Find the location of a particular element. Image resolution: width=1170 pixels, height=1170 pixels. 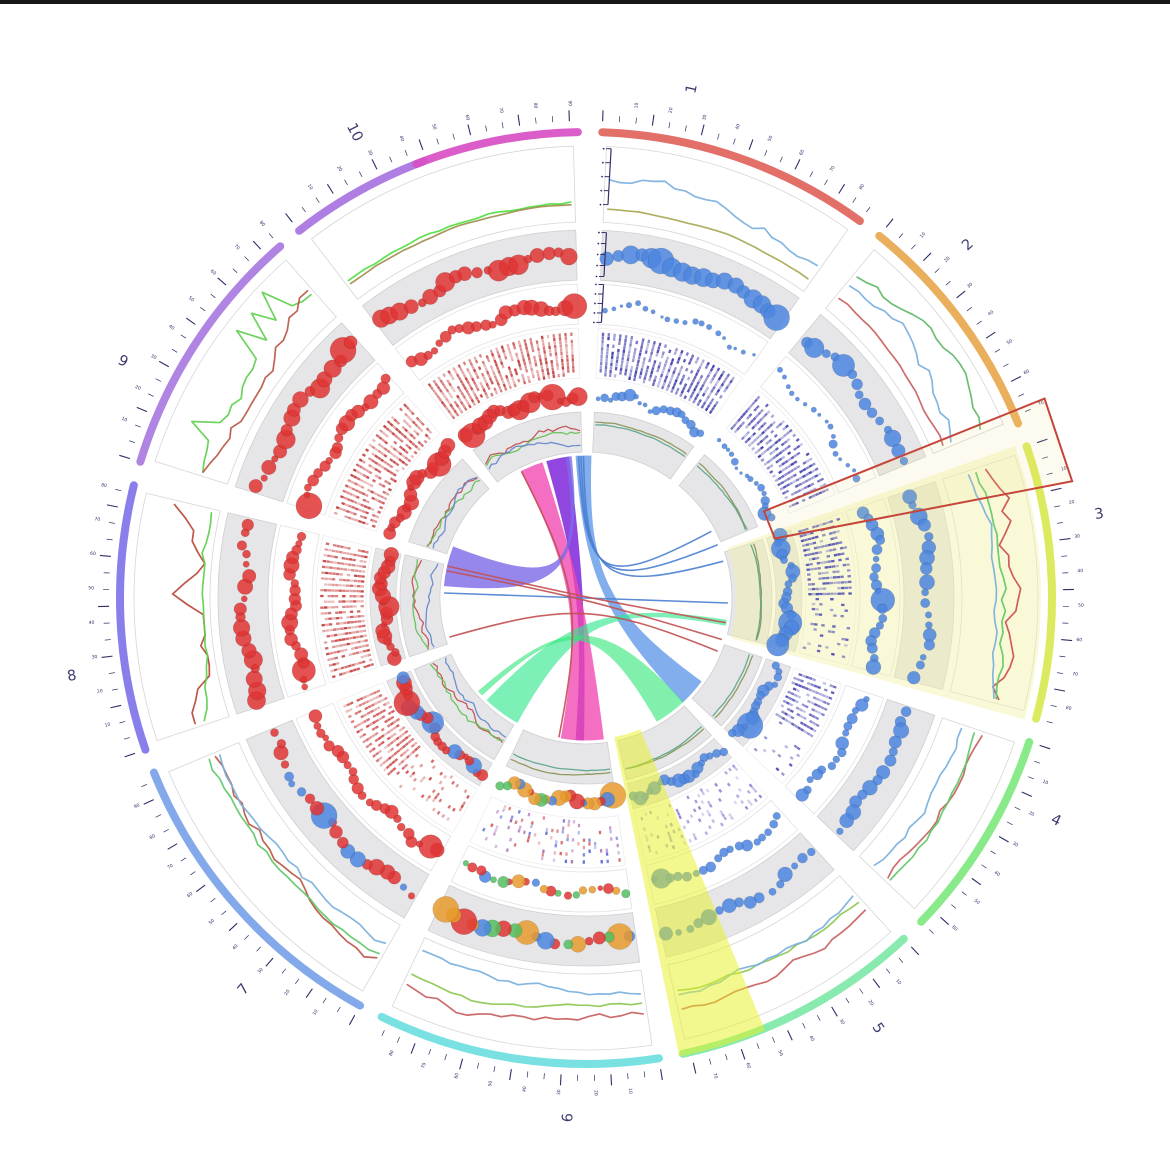

inner-line-track is located at coordinates (587, 598).